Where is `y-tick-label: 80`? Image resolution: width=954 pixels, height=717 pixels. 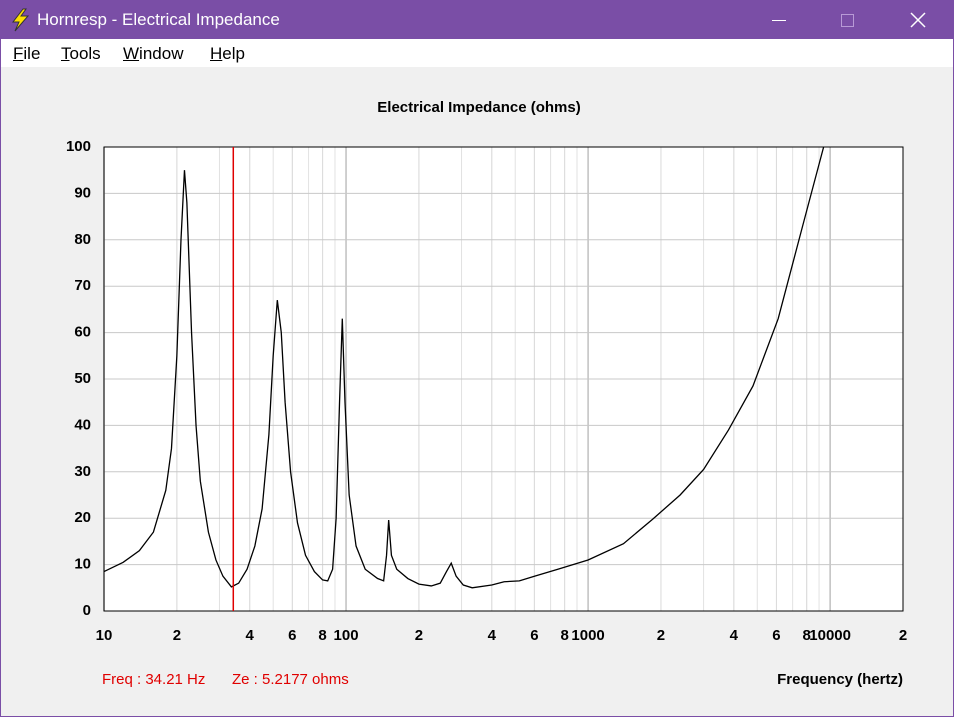 y-tick-label: 80 is located at coordinates (82, 239).